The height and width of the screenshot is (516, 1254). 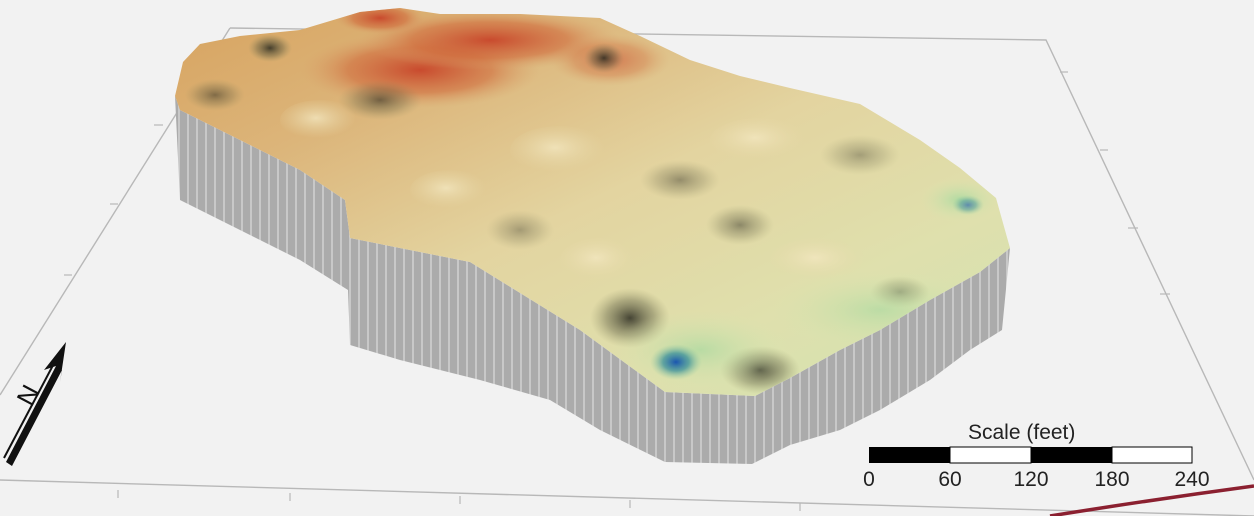 What do you see at coordinates (869, 480) in the screenshot?
I see `scale-tick-0: 0` at bounding box center [869, 480].